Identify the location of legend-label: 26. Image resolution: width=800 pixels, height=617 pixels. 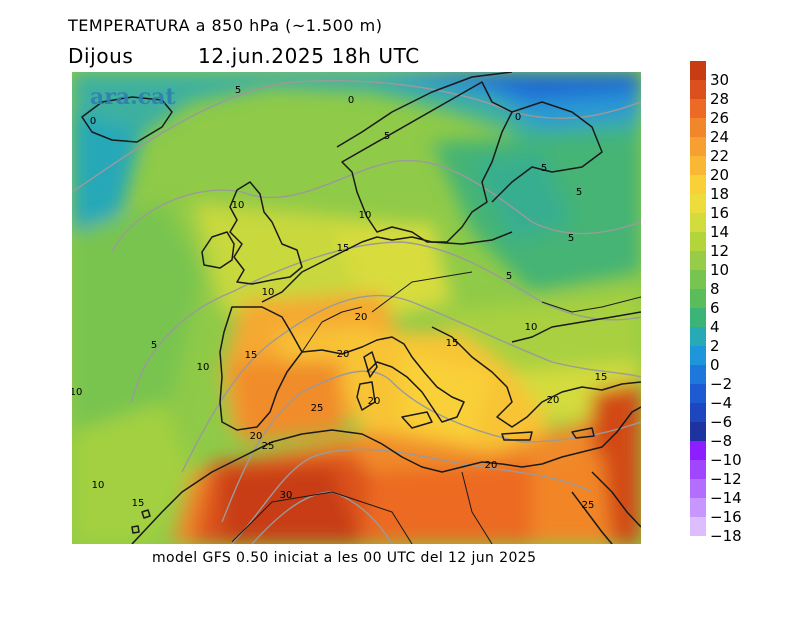
(720, 118).